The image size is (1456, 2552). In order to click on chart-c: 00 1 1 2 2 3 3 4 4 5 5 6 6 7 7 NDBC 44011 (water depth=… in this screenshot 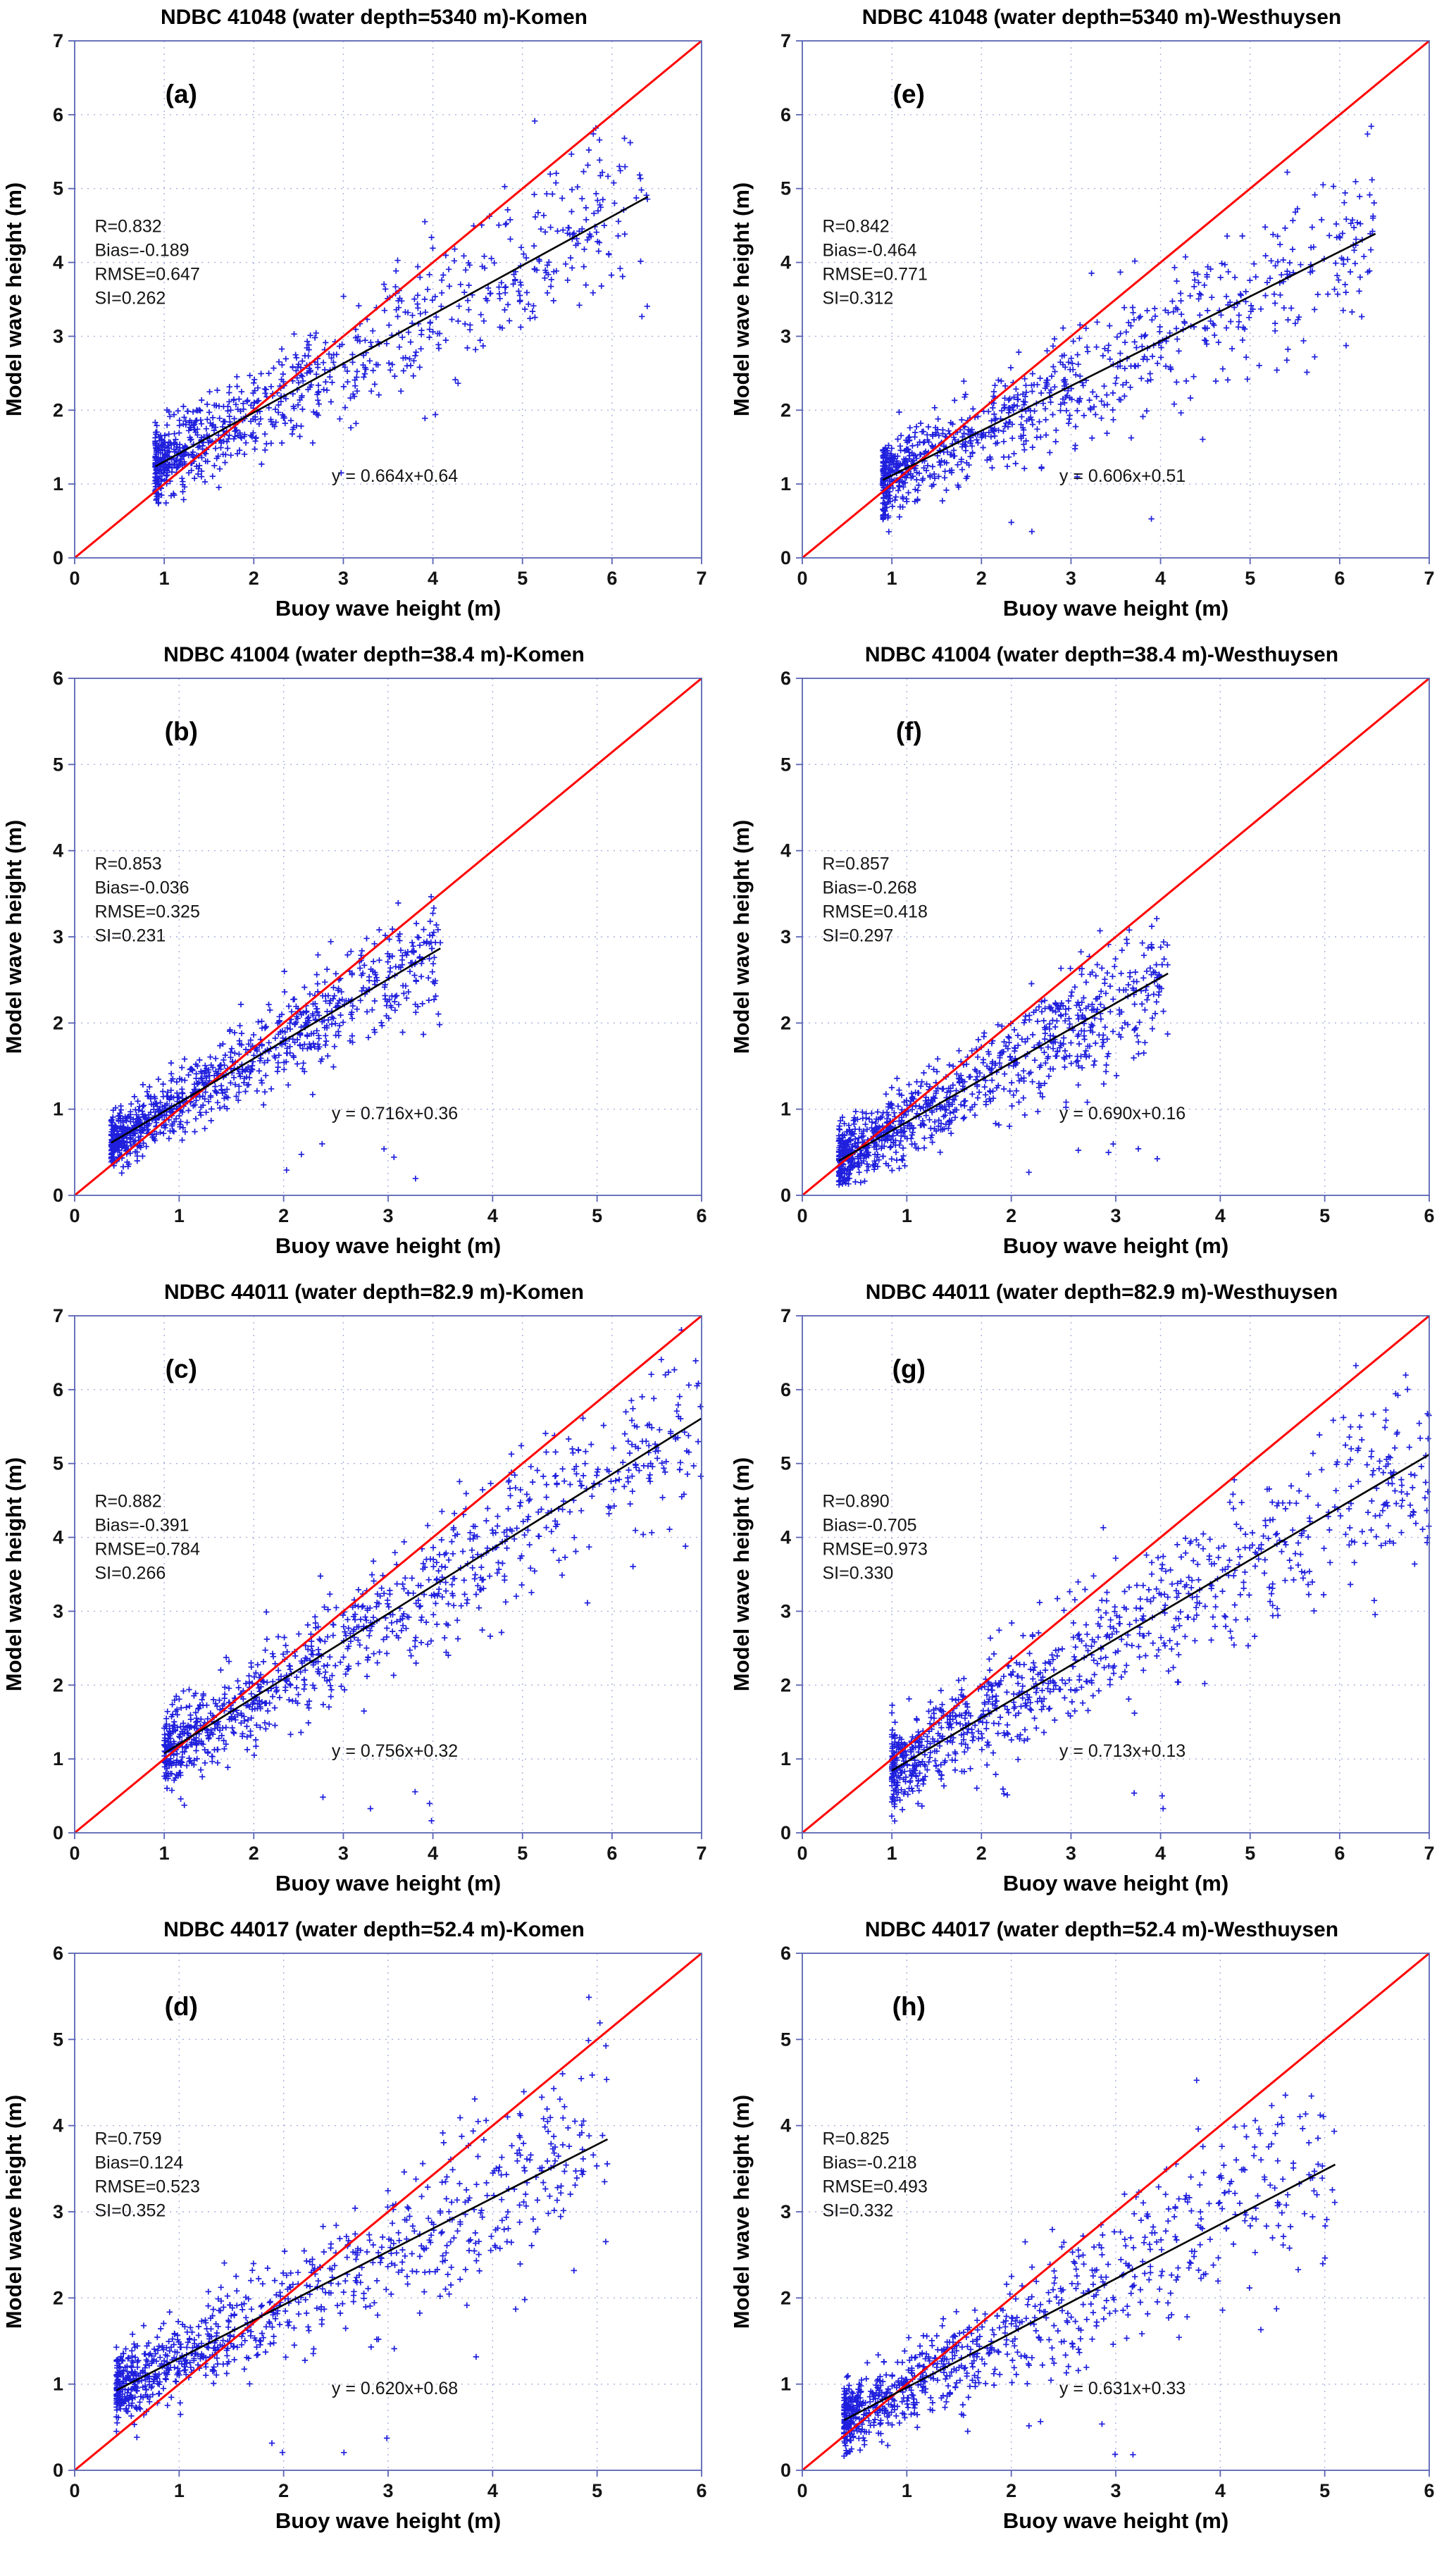, I will do `click(364, 1593)`.